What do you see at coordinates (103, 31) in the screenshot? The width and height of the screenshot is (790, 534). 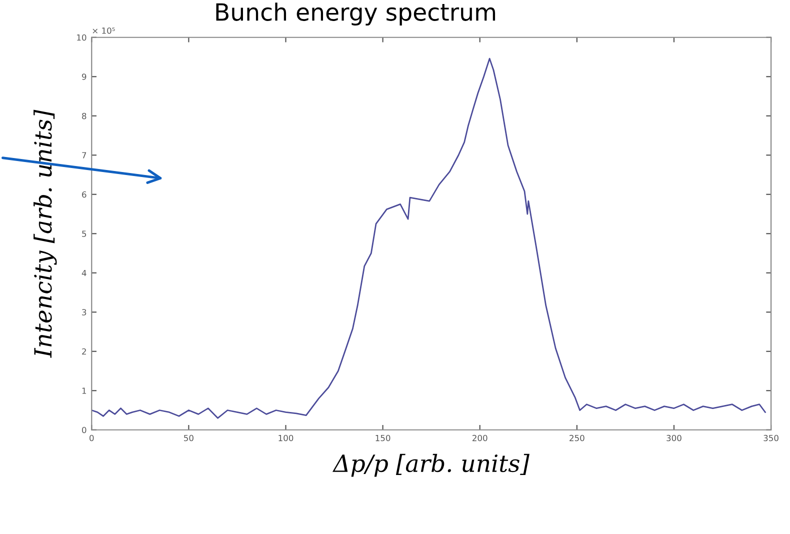 I see `text: × 10⁵` at bounding box center [103, 31].